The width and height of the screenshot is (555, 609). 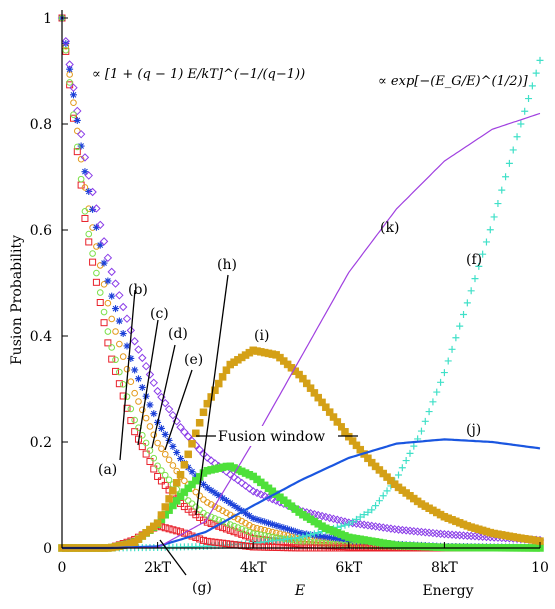 I want to click on arrow-h, so click(x=212, y=395).